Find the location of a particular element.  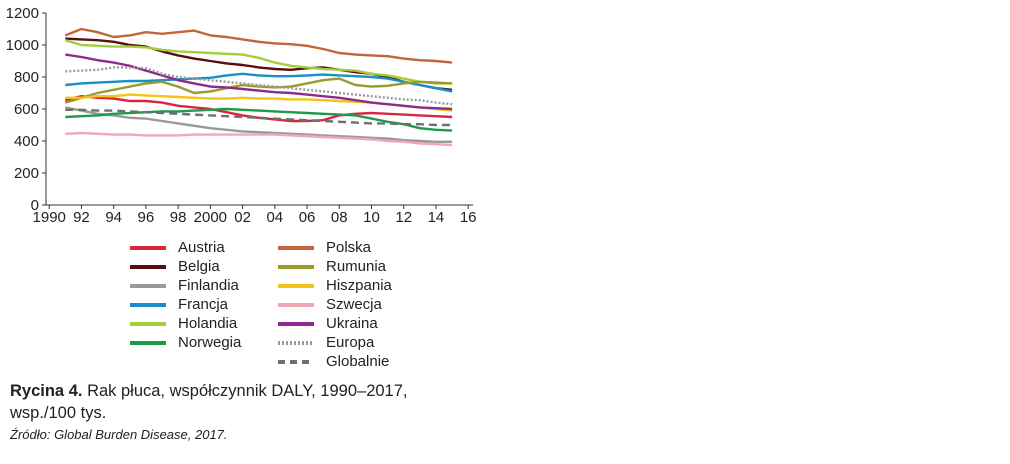

series-line-europa is located at coordinates (259, 86).